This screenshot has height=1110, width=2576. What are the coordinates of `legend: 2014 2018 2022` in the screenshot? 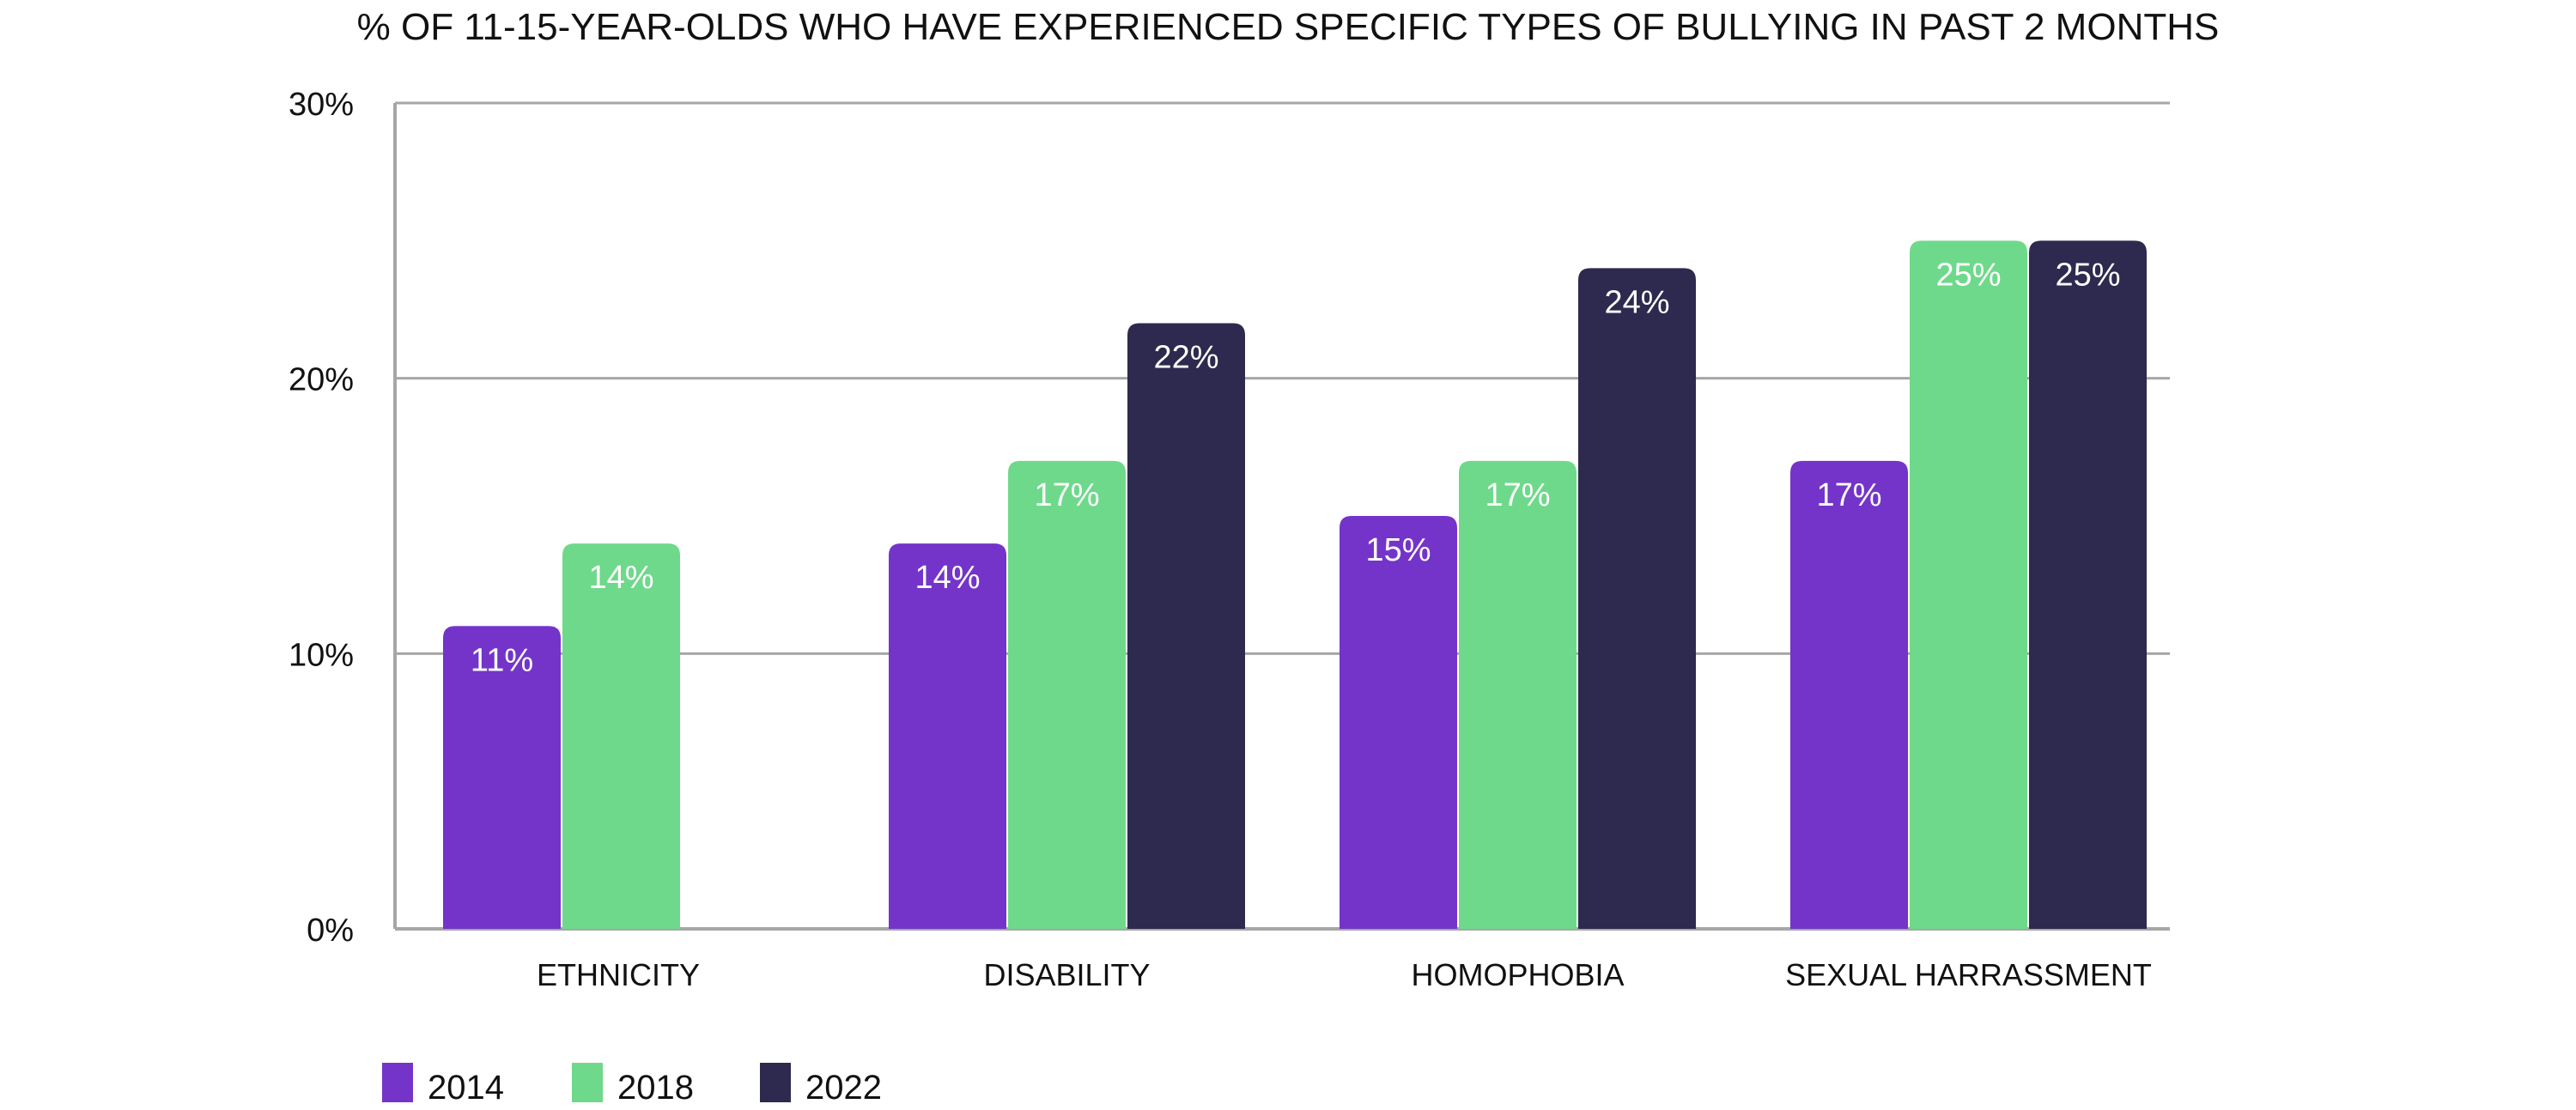 It's located at (632, 1085).